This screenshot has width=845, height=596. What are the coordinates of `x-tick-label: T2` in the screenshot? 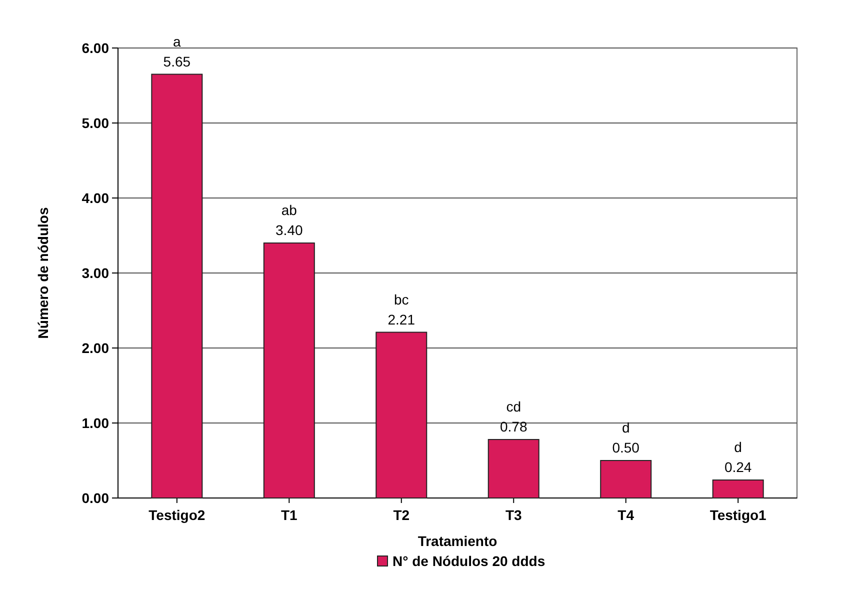 It's located at (401, 515).